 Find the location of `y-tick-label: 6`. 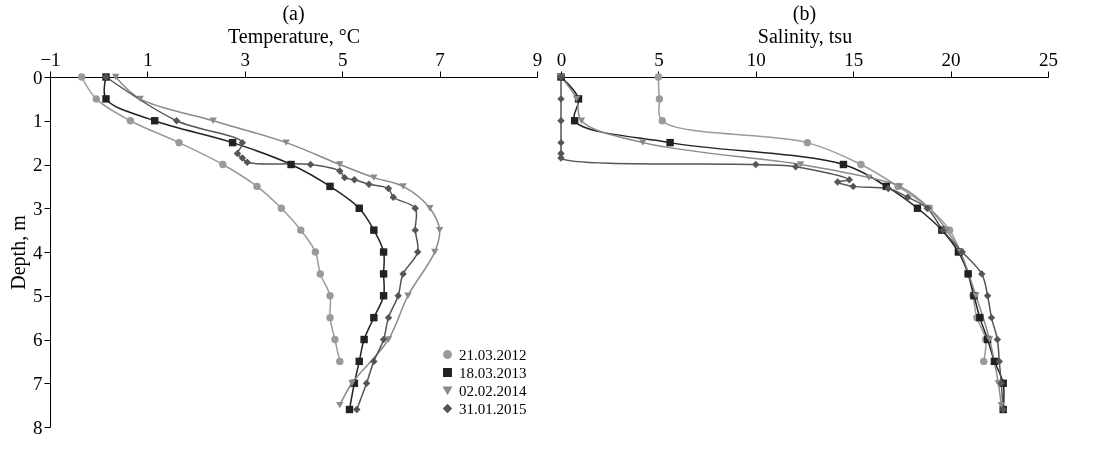

y-tick-label: 6 is located at coordinates (38, 339).